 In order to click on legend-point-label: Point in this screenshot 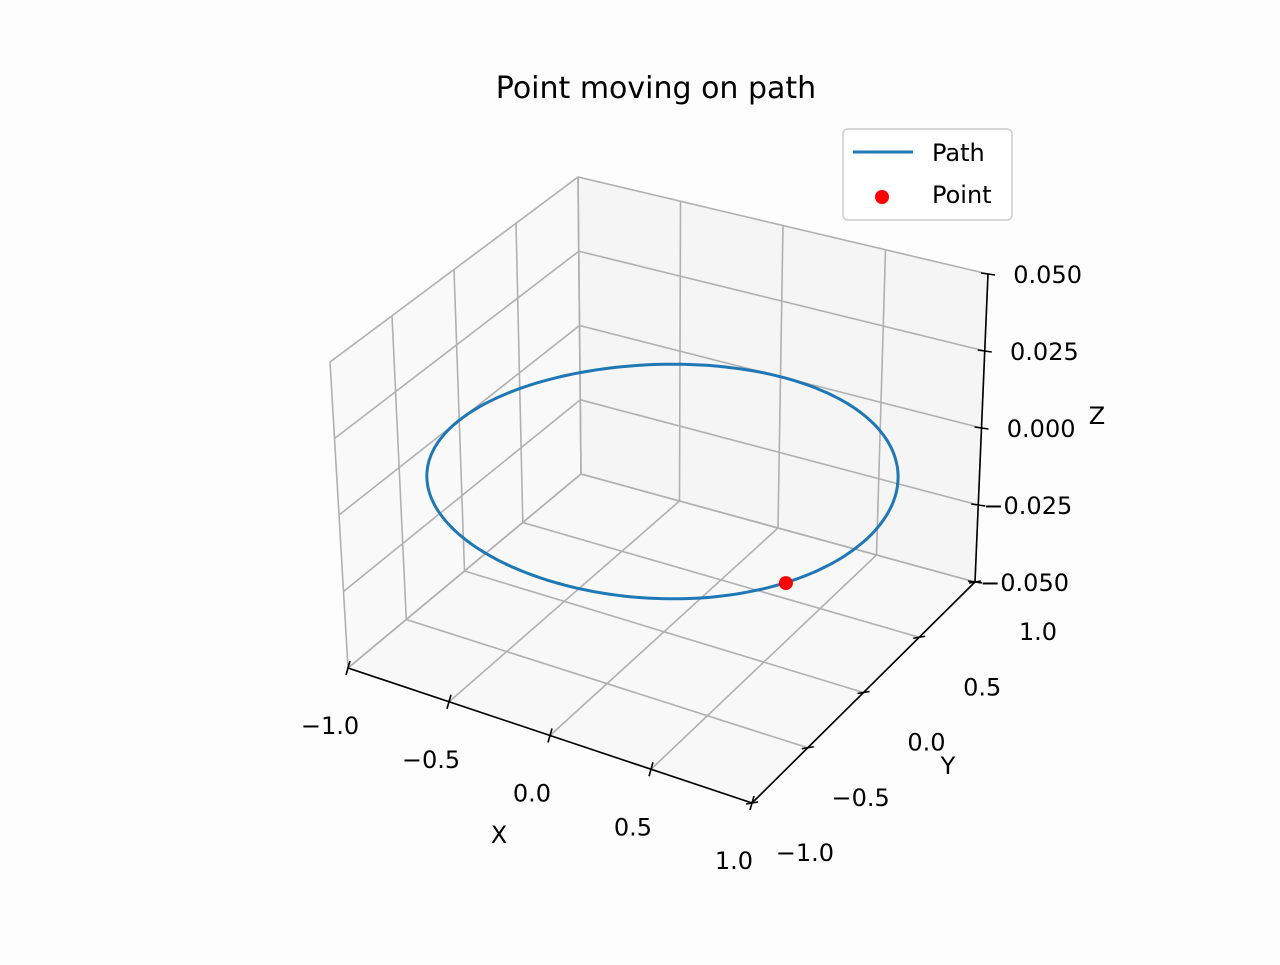, I will do `click(962, 195)`.